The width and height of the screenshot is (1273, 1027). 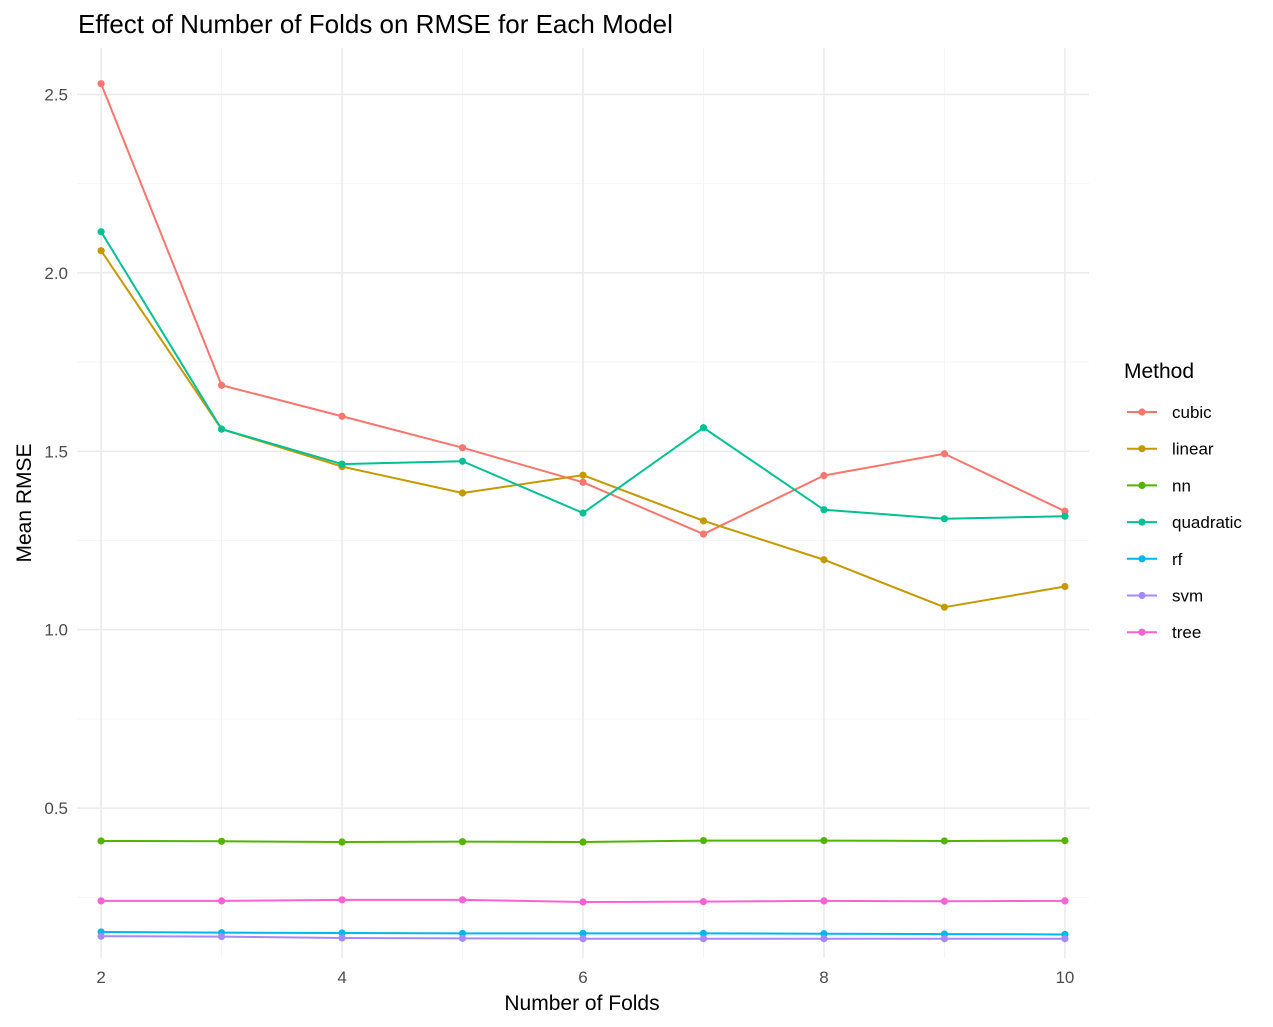 I want to click on legend-item-cubic: cubic, so click(x=1169, y=412).